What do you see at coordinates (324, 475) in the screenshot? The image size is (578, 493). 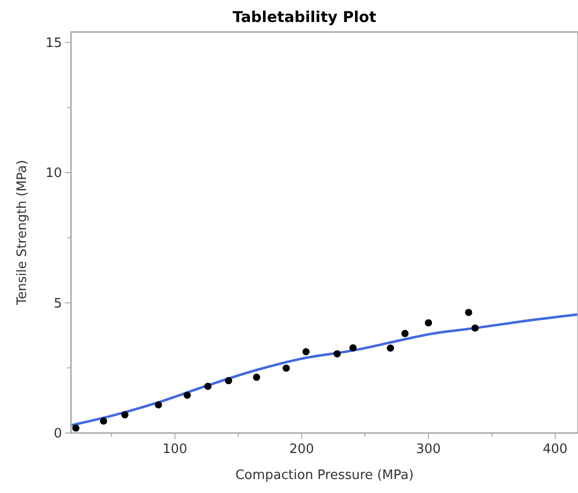 I see `x-axis-title: Compaction Pressure (MPa)` at bounding box center [324, 475].